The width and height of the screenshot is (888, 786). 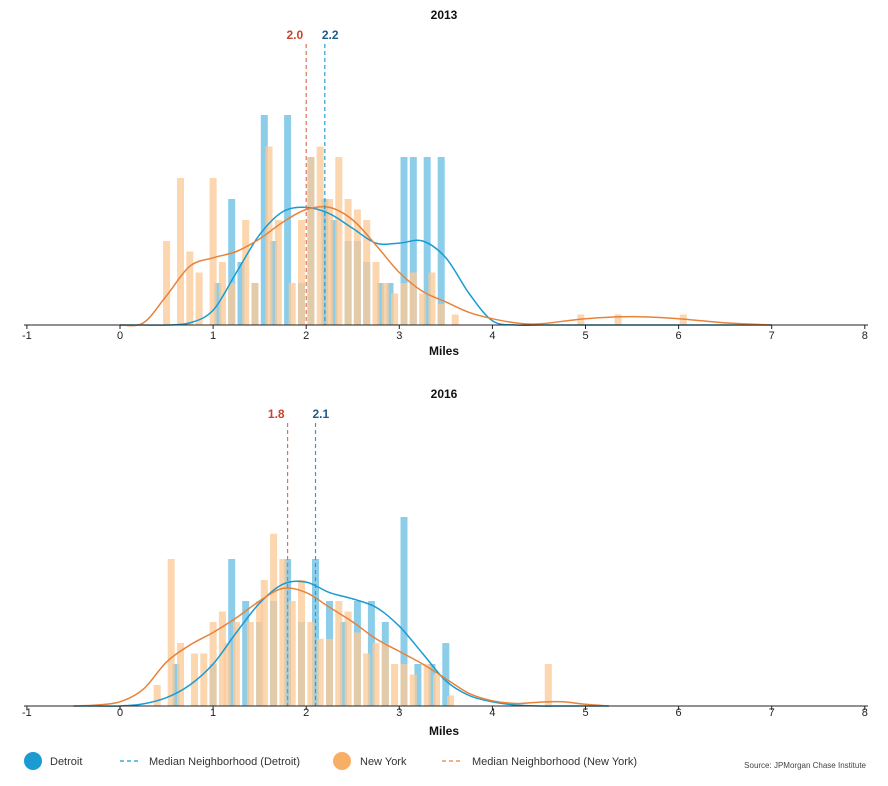 I want to click on x-tick-label: 7, so click(x=772, y=336).